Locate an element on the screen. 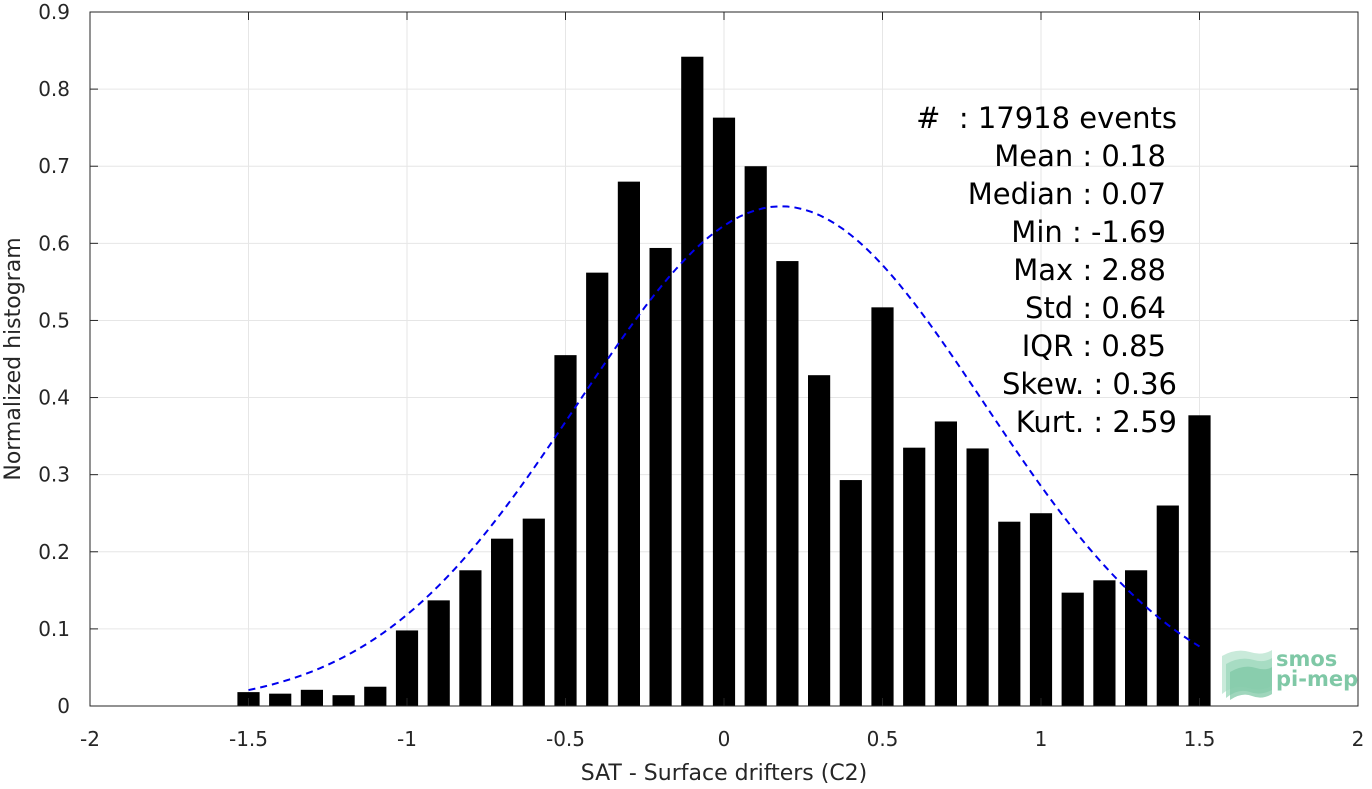 The width and height of the screenshot is (1372, 789). y-tick-label: 0.8 is located at coordinates (54, 89).